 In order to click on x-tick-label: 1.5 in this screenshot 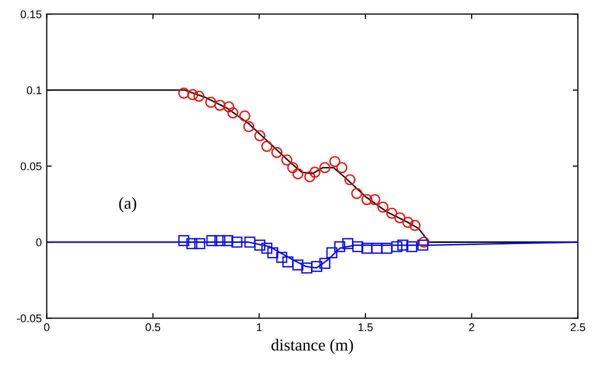, I will do `click(365, 327)`.